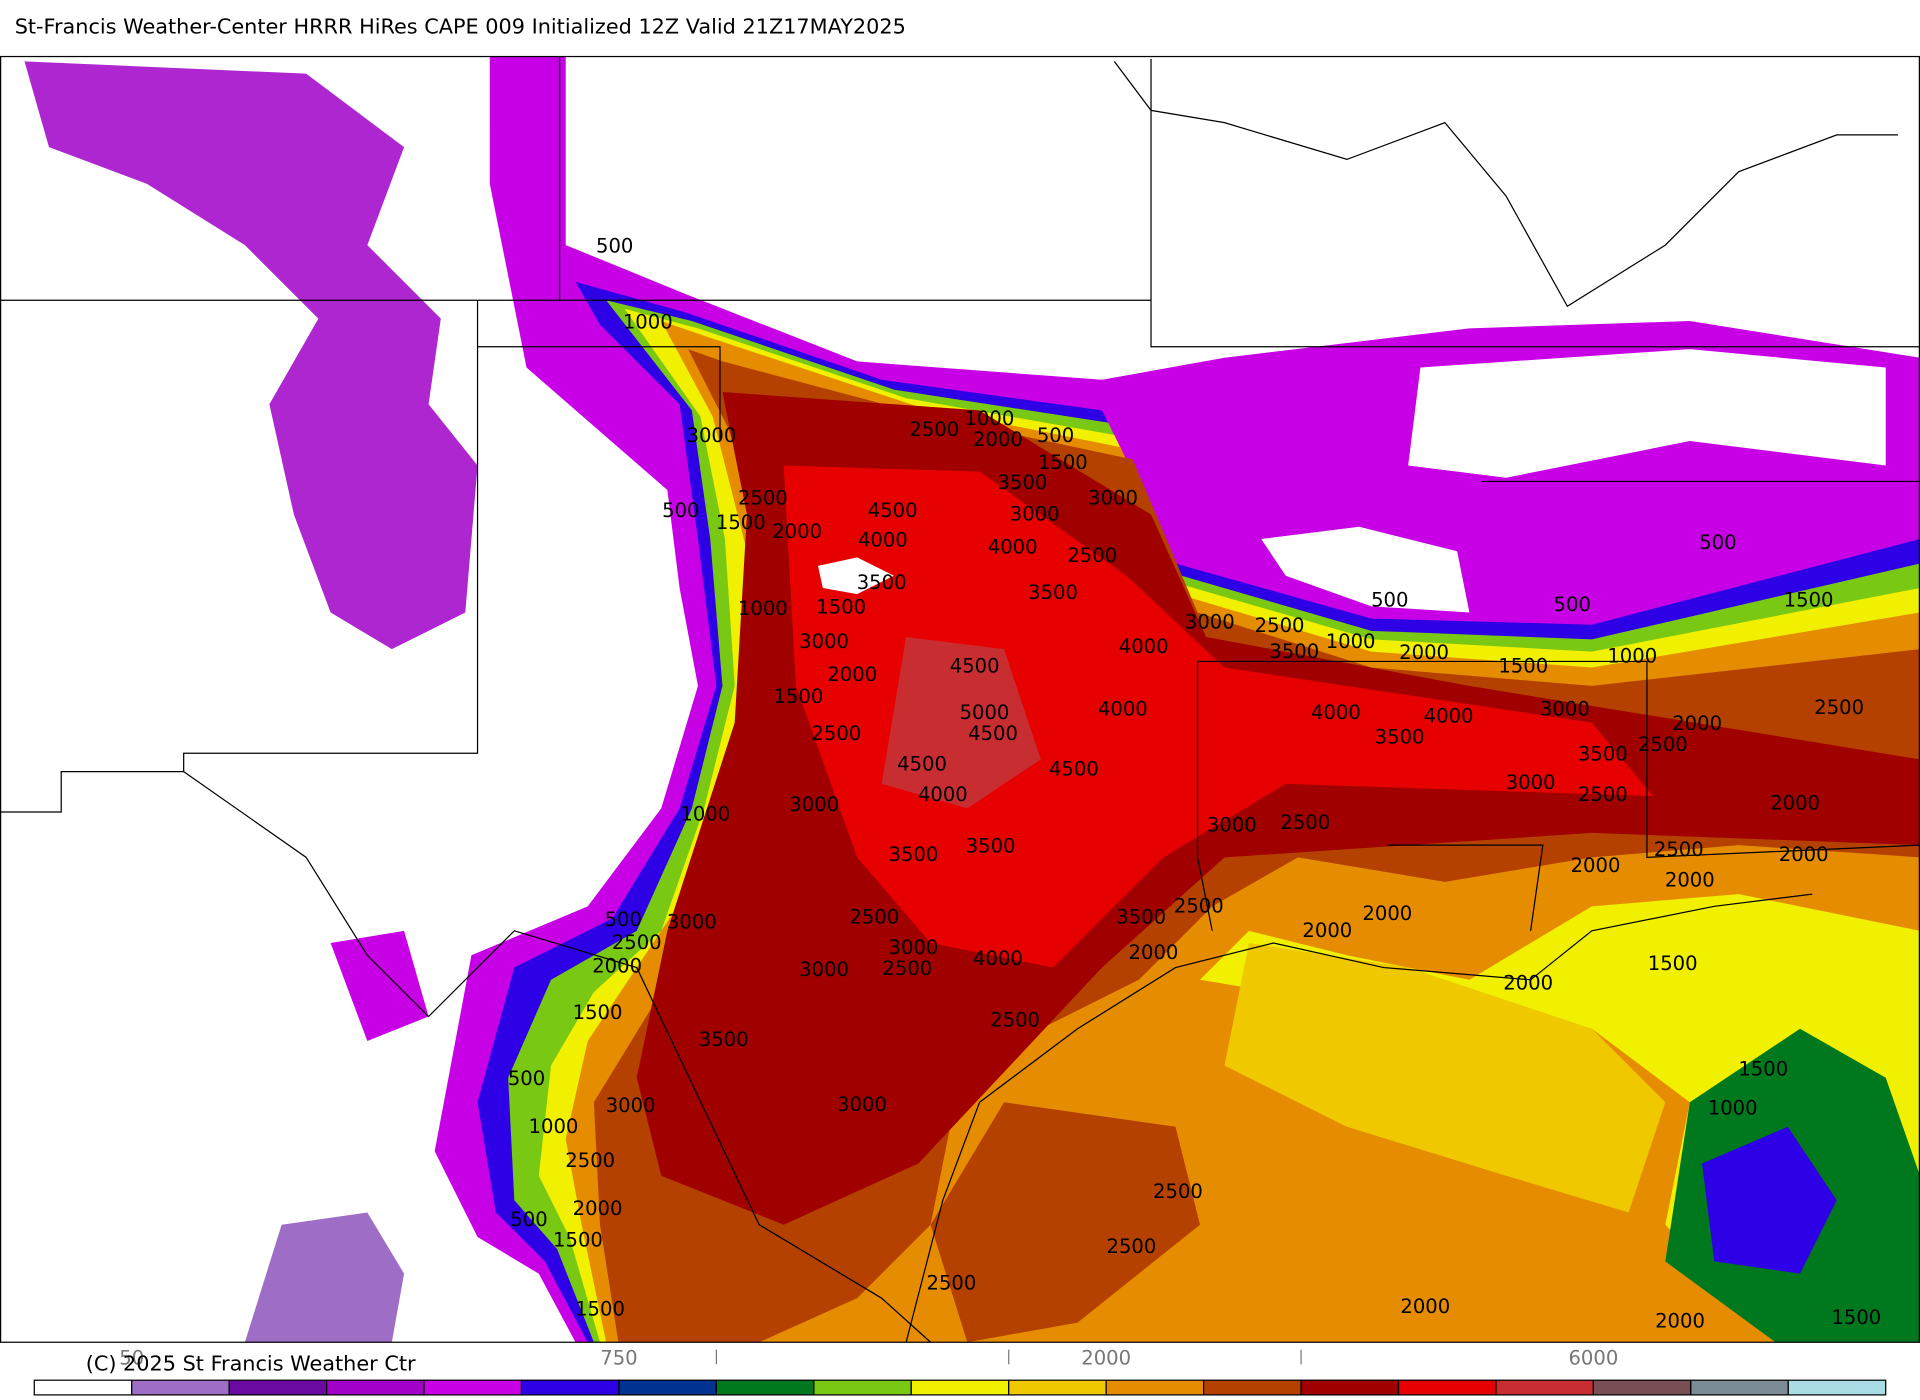 Image resolution: width=1920 pixels, height=1400 pixels. Describe the element at coordinates (379, 986) in the screenshot. I see `region-magenta` at that location.